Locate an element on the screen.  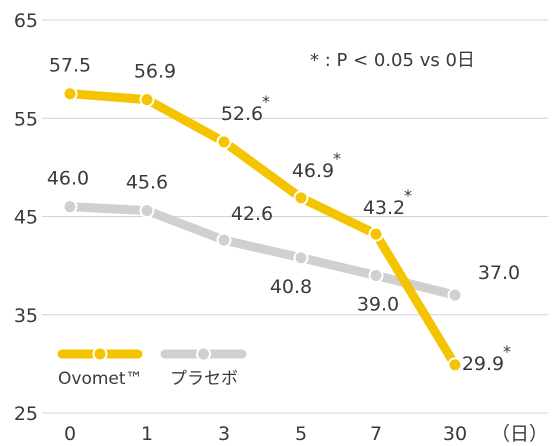
significance-star-5: * is located at coordinates (507, 351).